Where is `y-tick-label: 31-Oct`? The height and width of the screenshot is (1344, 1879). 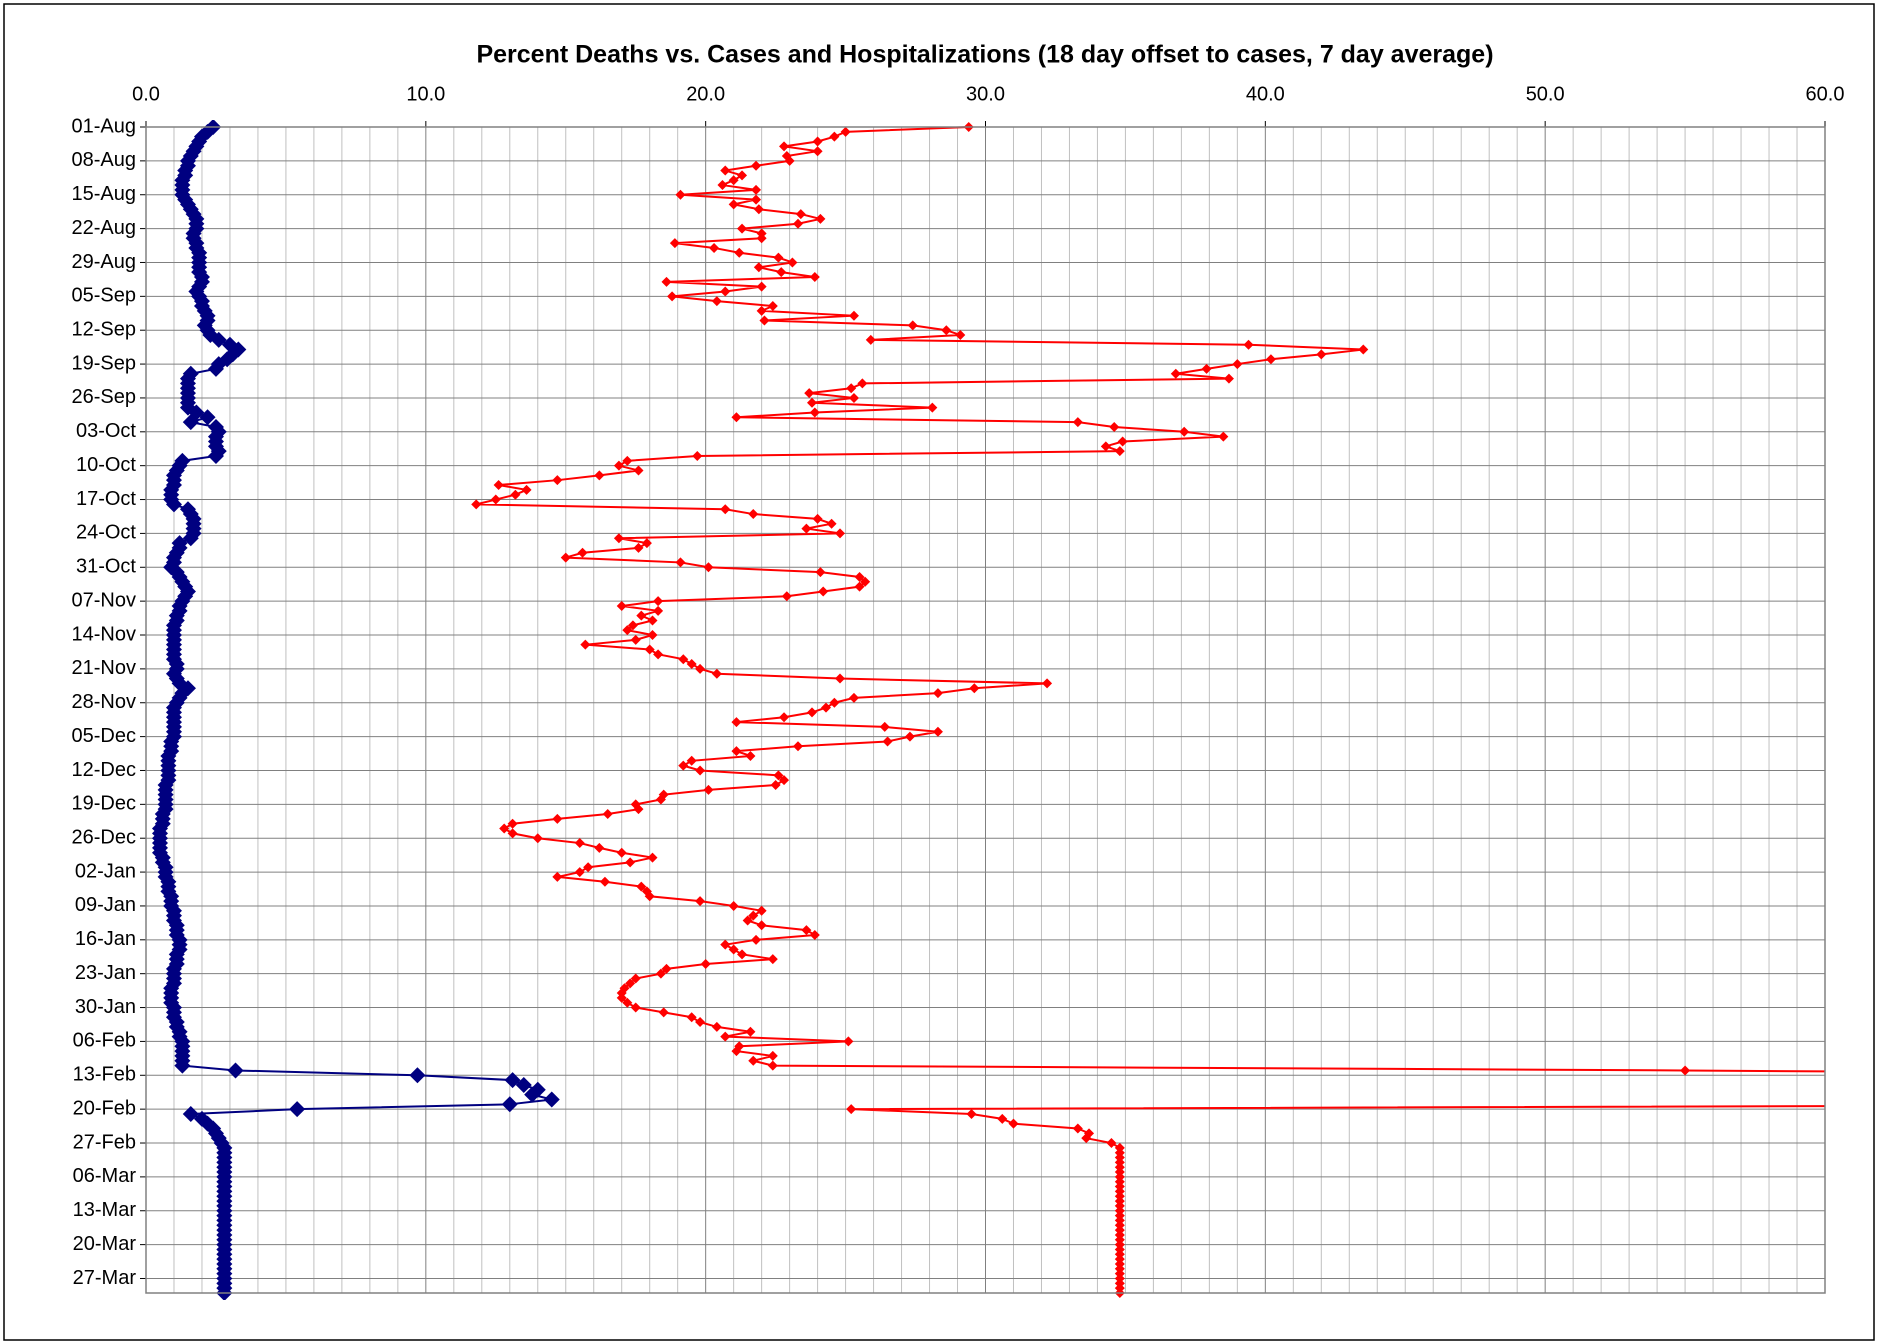 y-tick-label: 31-Oct is located at coordinates (106, 567).